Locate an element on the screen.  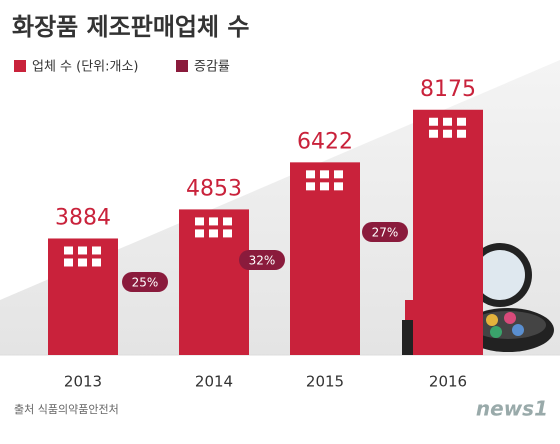
legend-label: 증감률 is located at coordinates (212, 67).